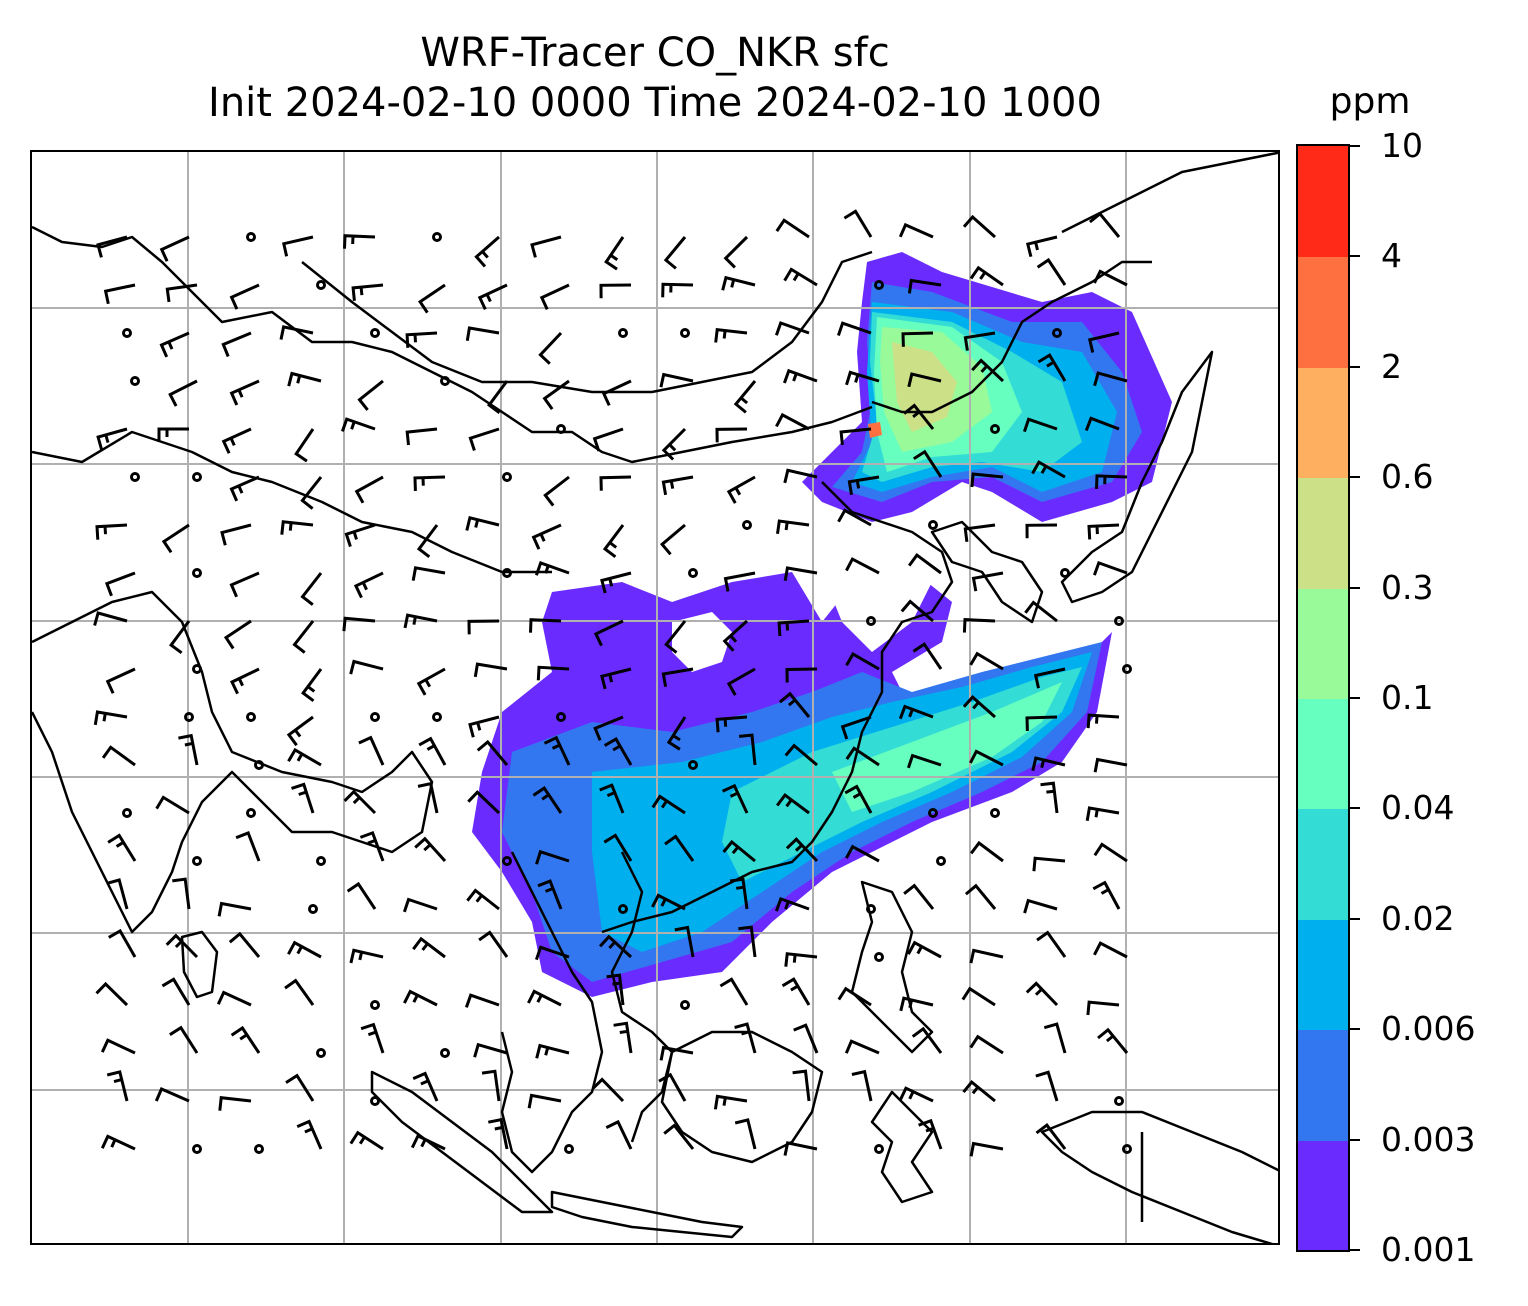 Image resolution: width=1528 pixels, height=1306 pixels. Describe the element at coordinates (647, 1214) in the screenshot. I see `coastline-java` at that location.